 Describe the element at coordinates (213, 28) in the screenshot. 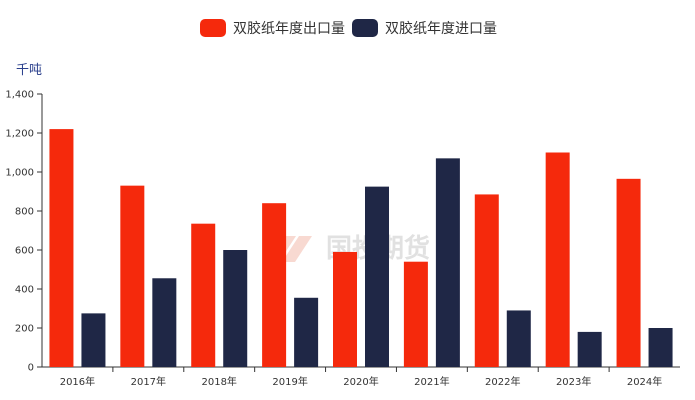

I see `legend-swatch-export` at that location.